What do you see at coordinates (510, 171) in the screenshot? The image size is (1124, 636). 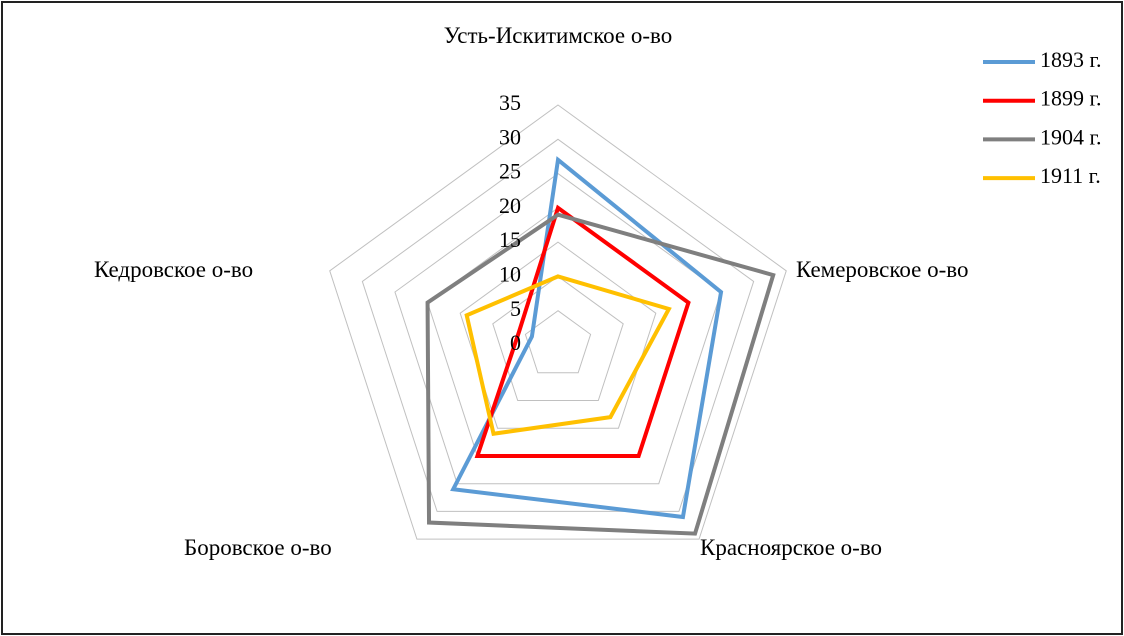 I see `r-tick-label: 25` at bounding box center [510, 171].